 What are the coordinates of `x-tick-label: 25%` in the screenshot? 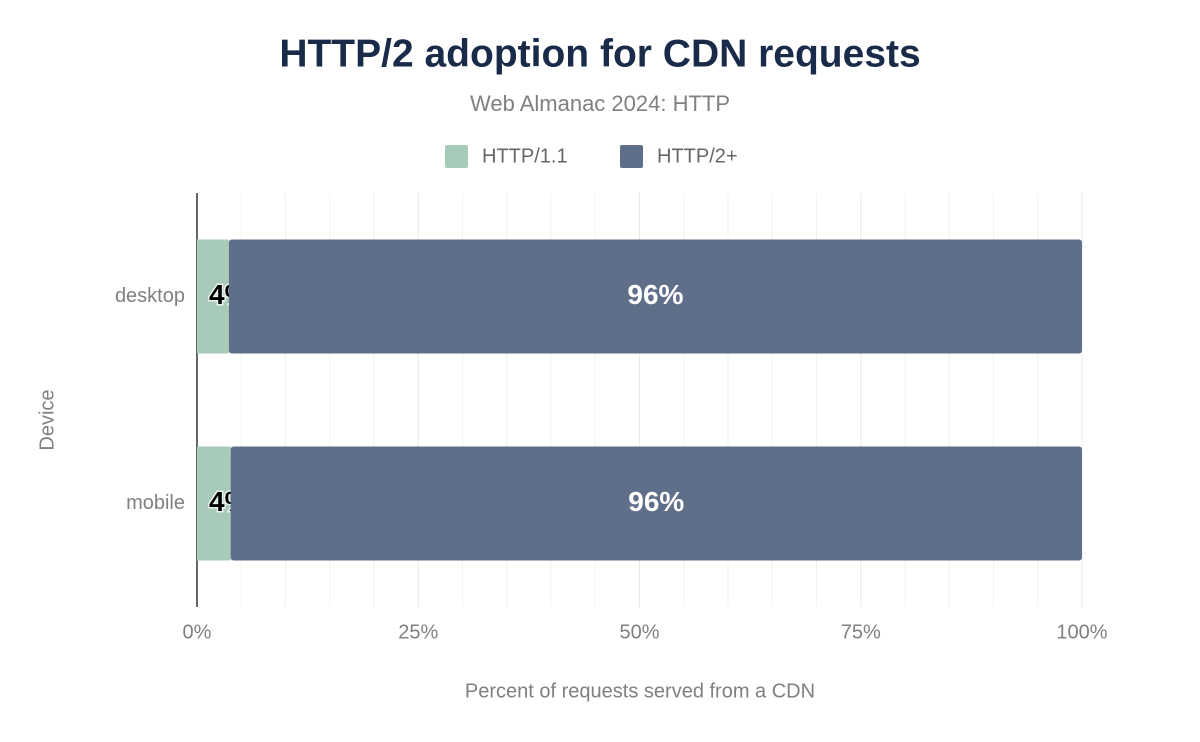 It's located at (418, 632).